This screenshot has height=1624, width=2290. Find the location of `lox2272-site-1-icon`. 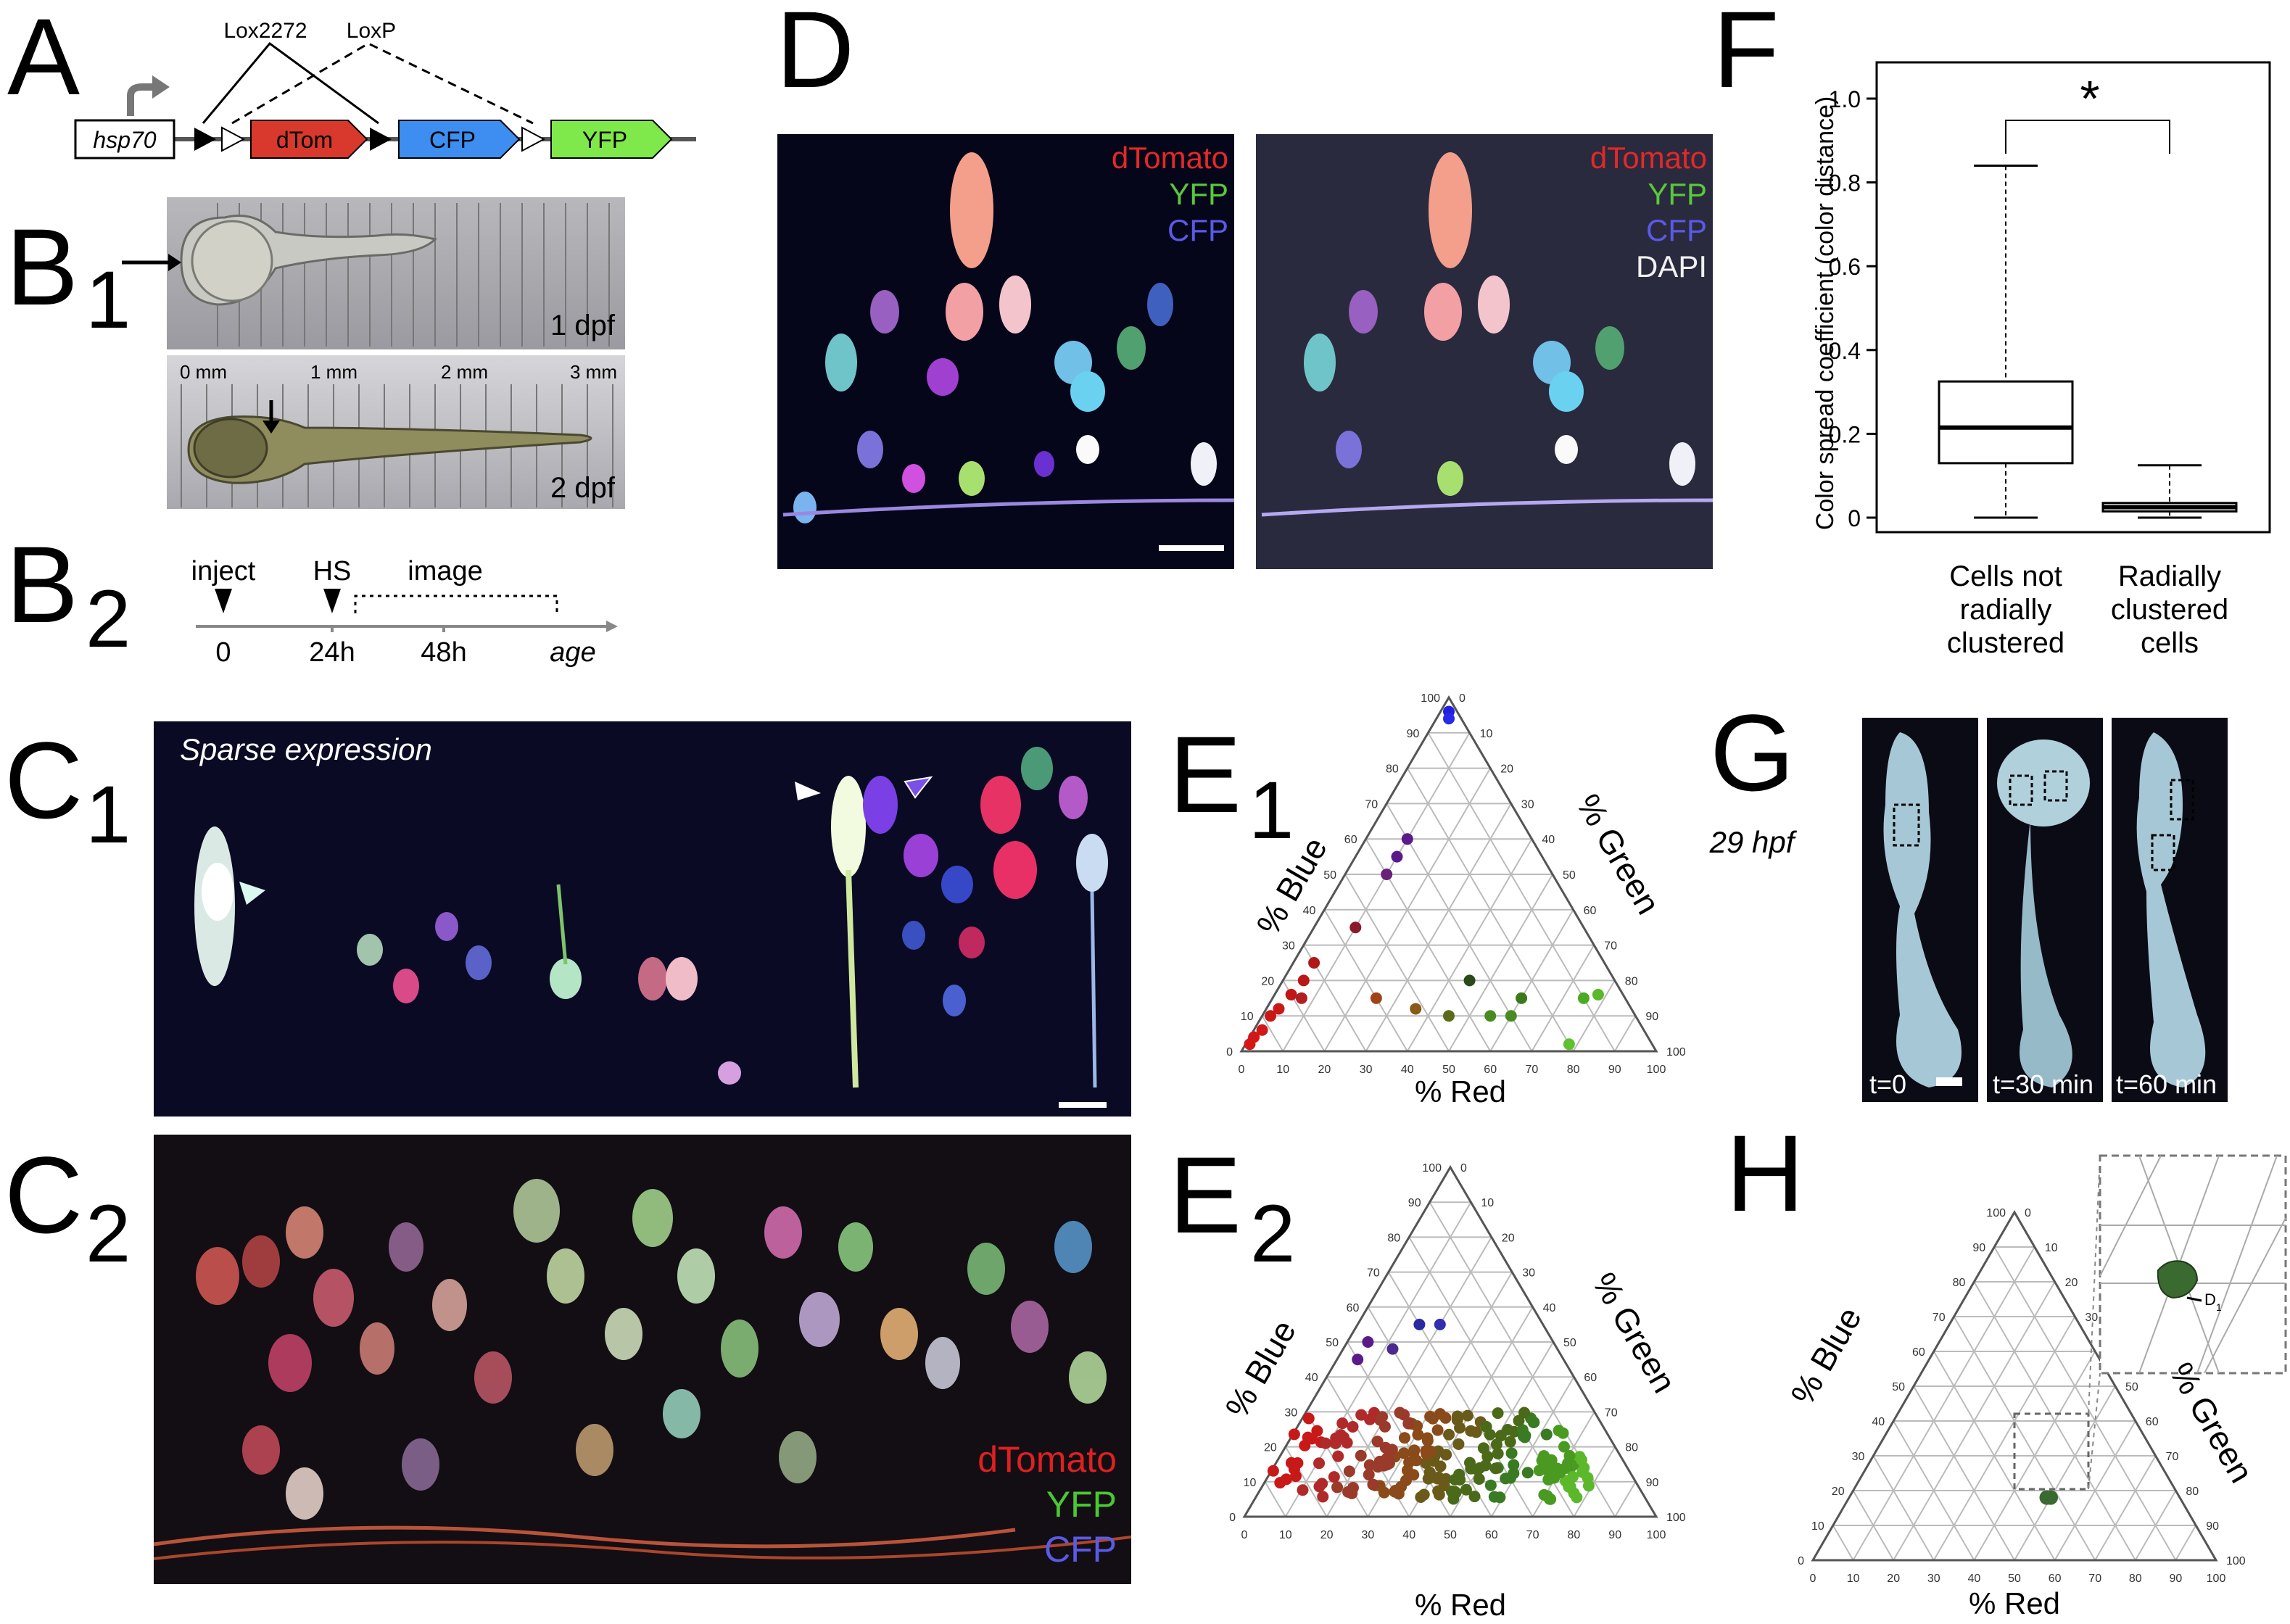

lox2272-site-1-icon is located at coordinates (205, 139).